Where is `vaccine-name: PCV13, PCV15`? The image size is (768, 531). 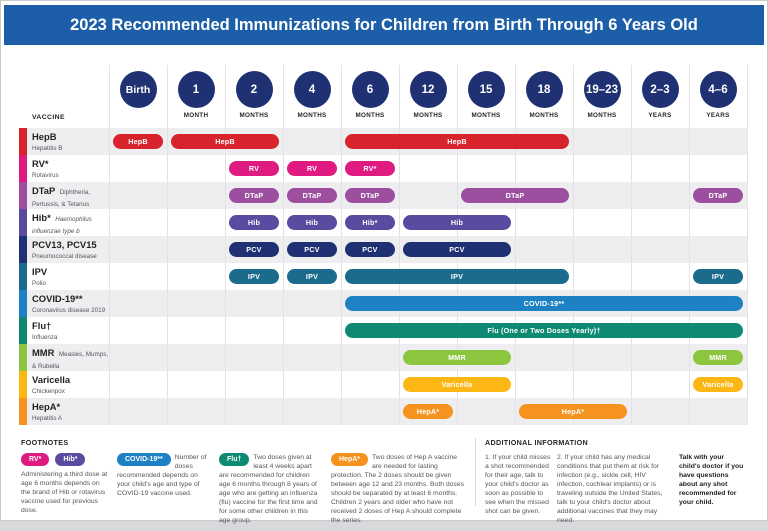 vaccine-name: PCV13, PCV15 is located at coordinates (64, 244).